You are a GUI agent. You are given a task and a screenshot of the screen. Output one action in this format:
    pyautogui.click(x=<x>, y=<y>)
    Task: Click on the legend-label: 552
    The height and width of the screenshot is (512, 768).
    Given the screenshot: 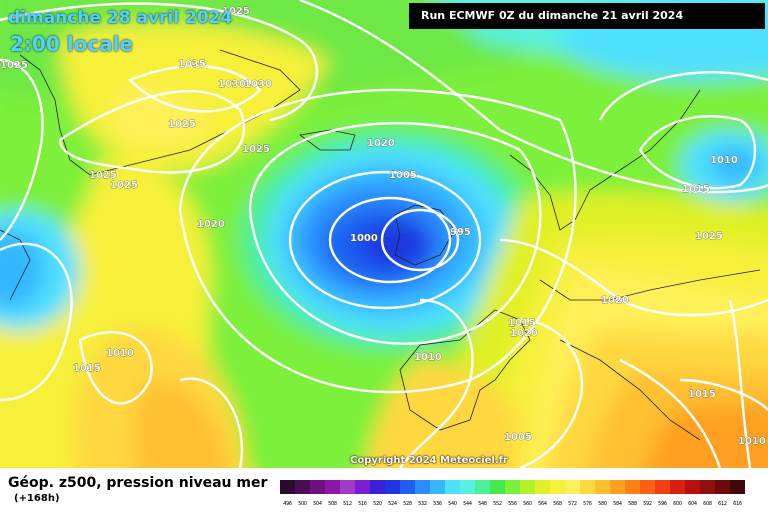 What is the action you would take?
    pyautogui.click(x=497, y=504)
    